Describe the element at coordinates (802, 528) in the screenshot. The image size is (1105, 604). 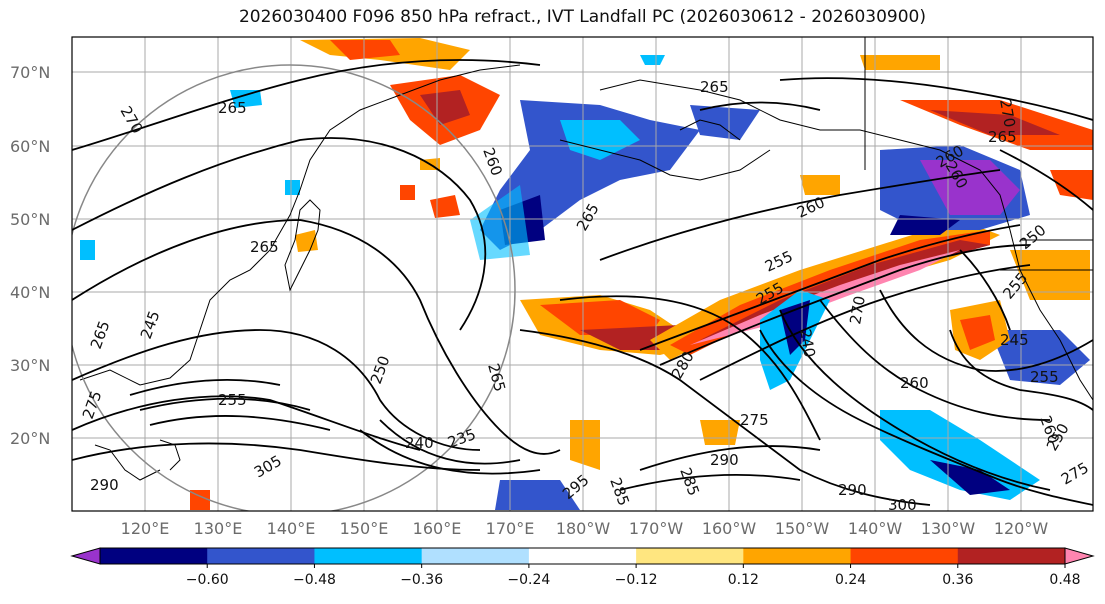
I see `lon-label: 150°W` at that location.